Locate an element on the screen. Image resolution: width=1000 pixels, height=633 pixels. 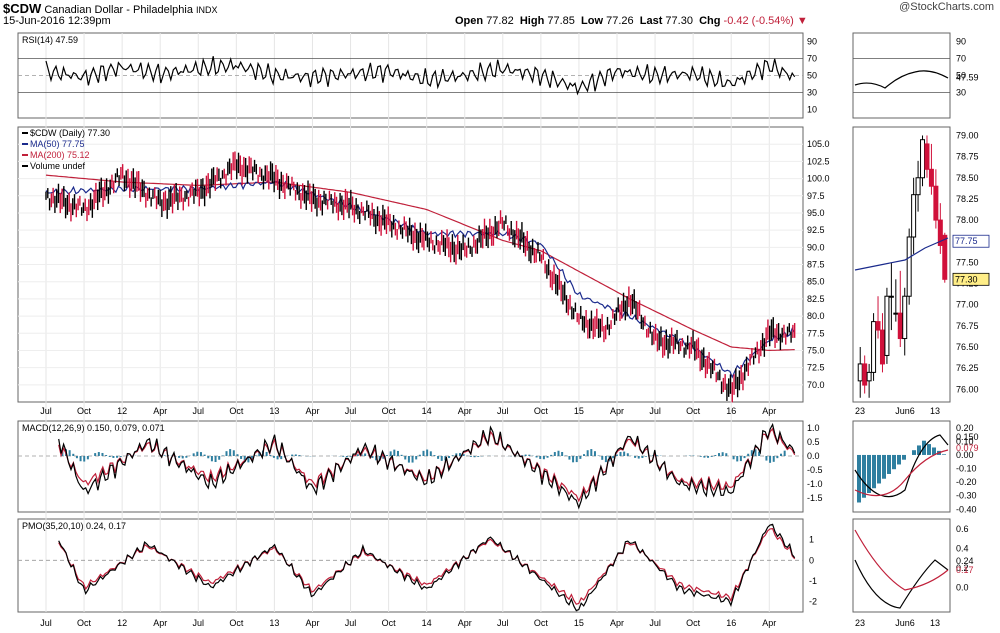
zoom-rsi-tick: 90 is located at coordinates (961, 42).